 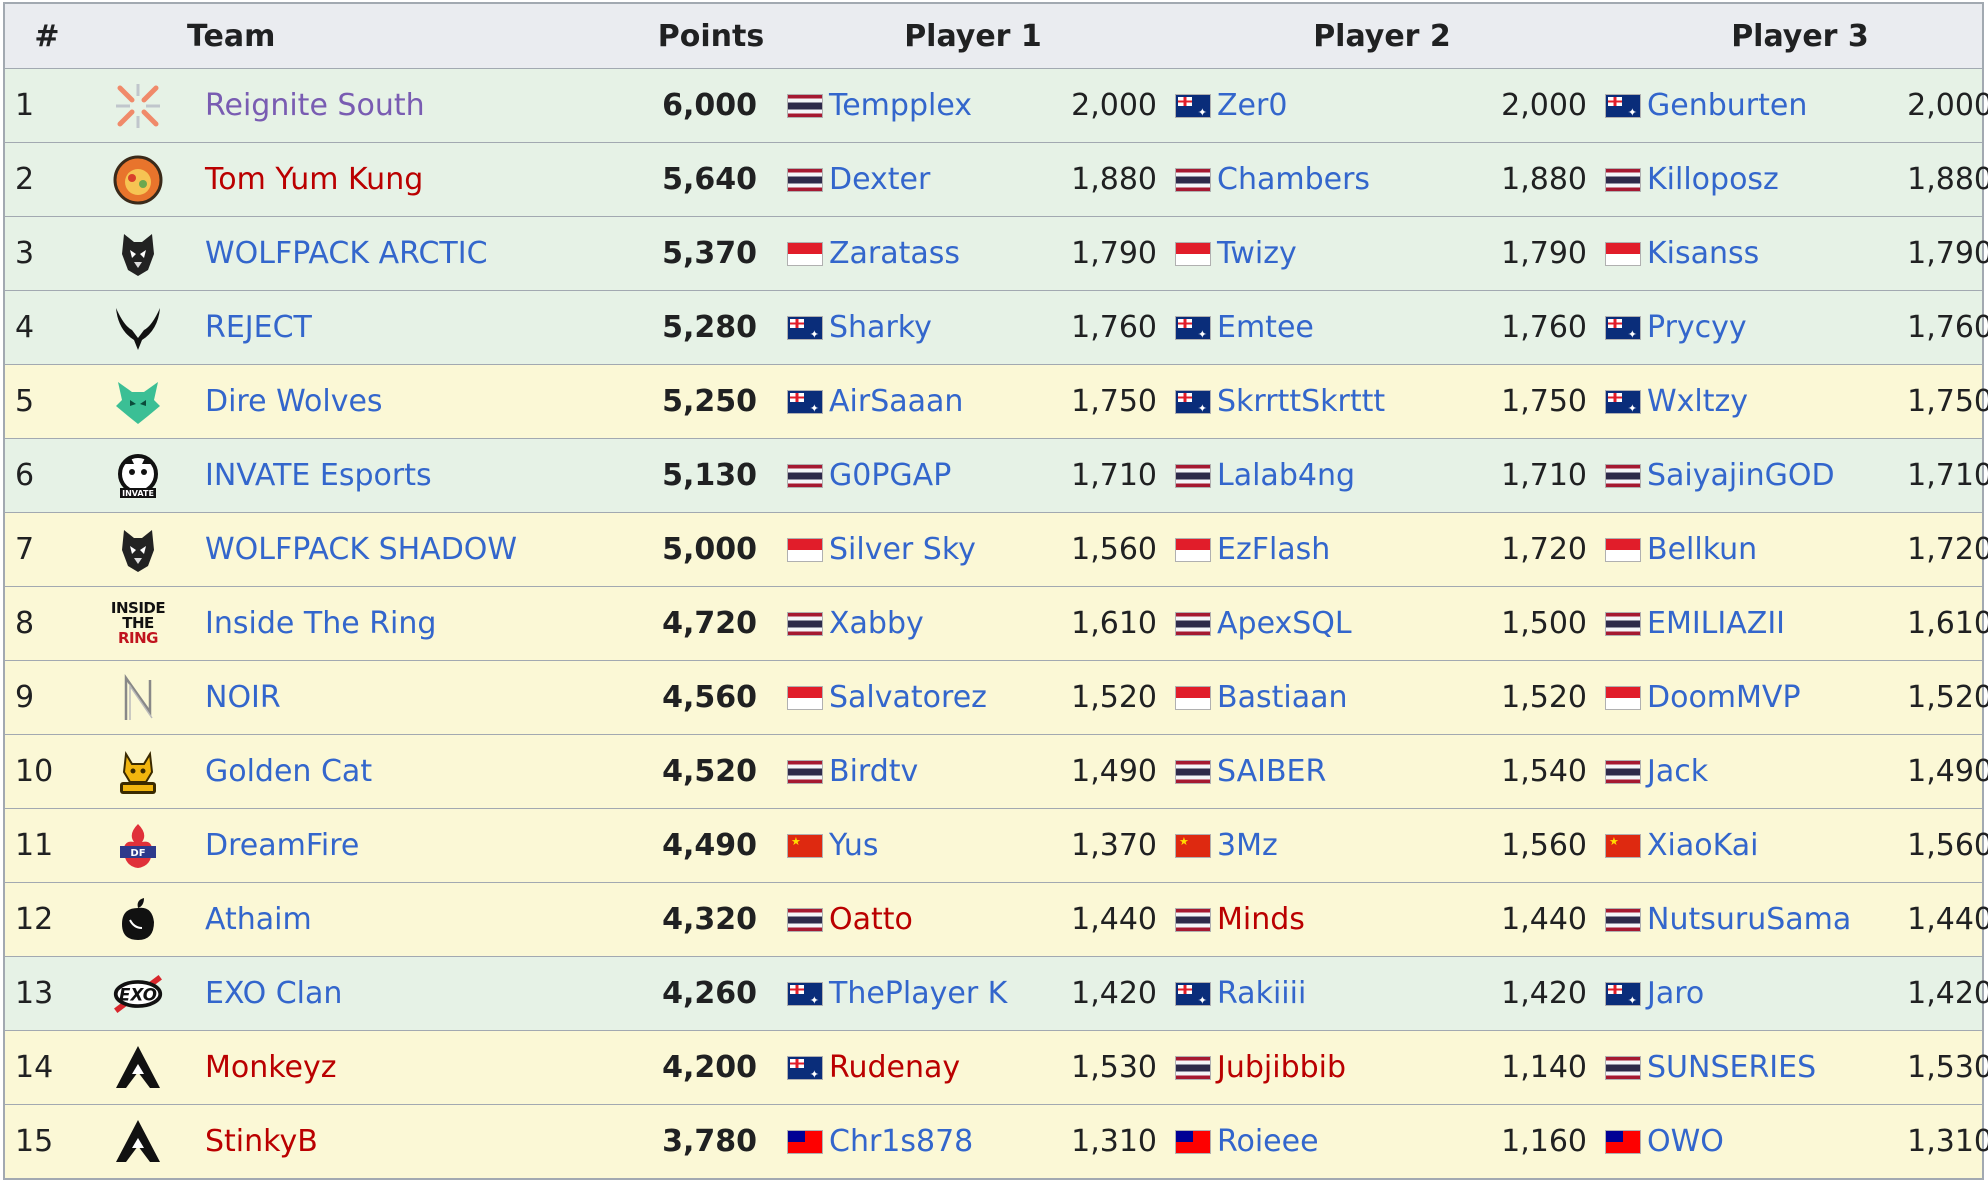 What do you see at coordinates (282, 845) in the screenshot?
I see `team-link: DreamFire` at bounding box center [282, 845].